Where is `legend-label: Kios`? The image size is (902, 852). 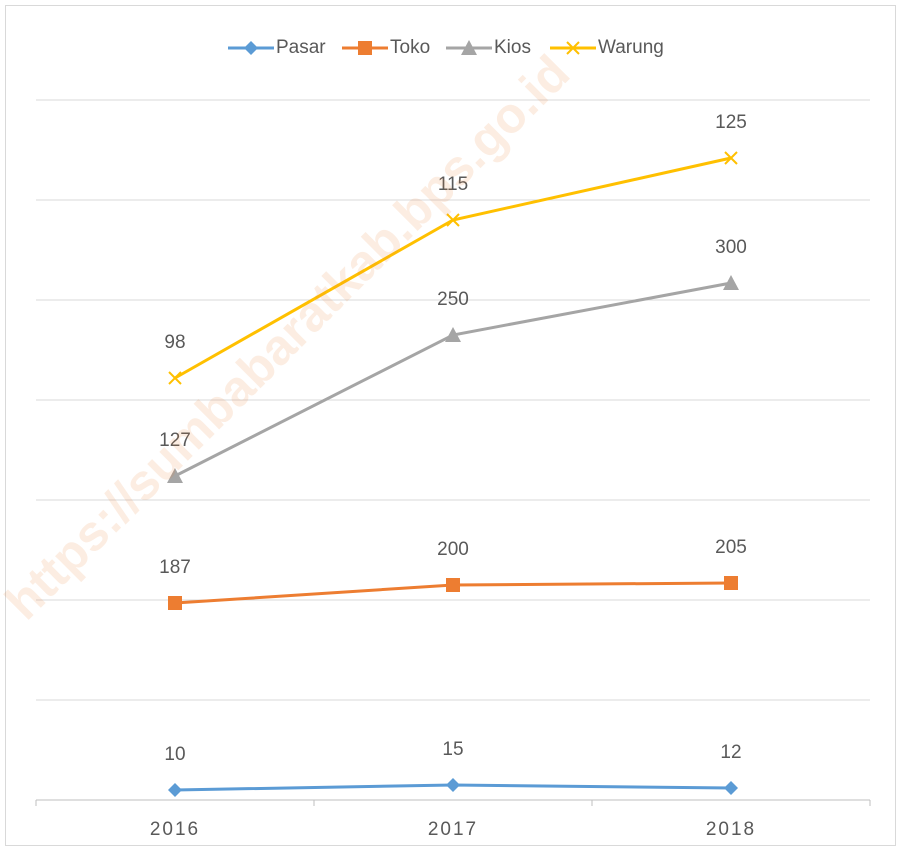 legend-label: Kios is located at coordinates (512, 47).